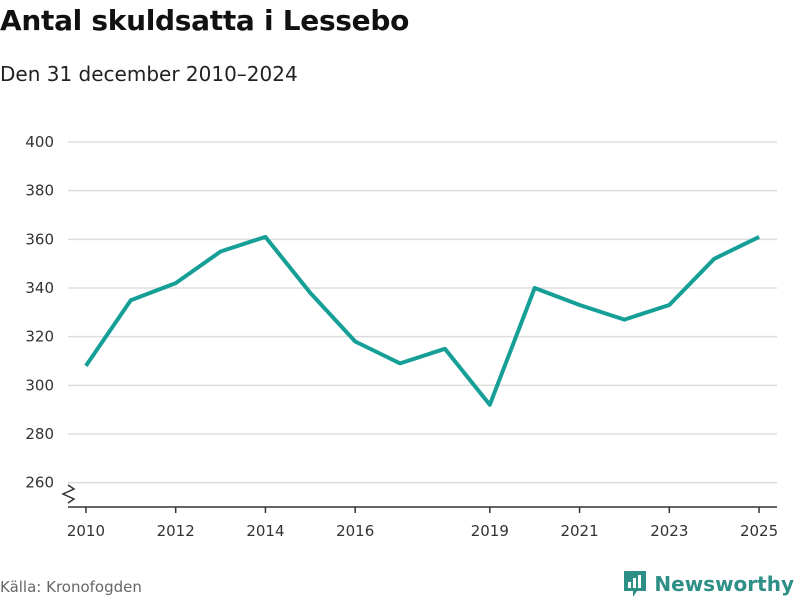 The width and height of the screenshot is (800, 600). Describe the element at coordinates (39, 483) in the screenshot. I see `y-tick-label-260: 260` at that location.